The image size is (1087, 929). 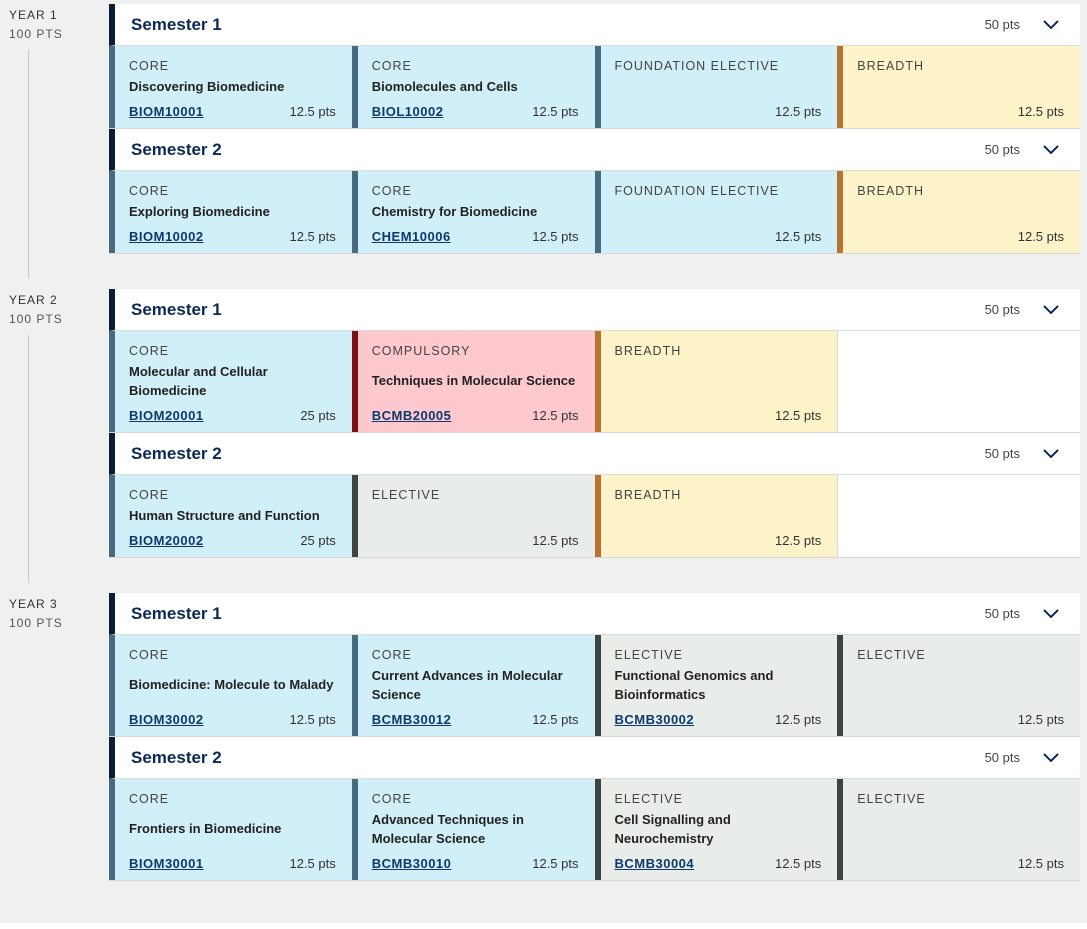 I want to click on subject-name: Biomolecules and Cells, so click(x=444, y=86).